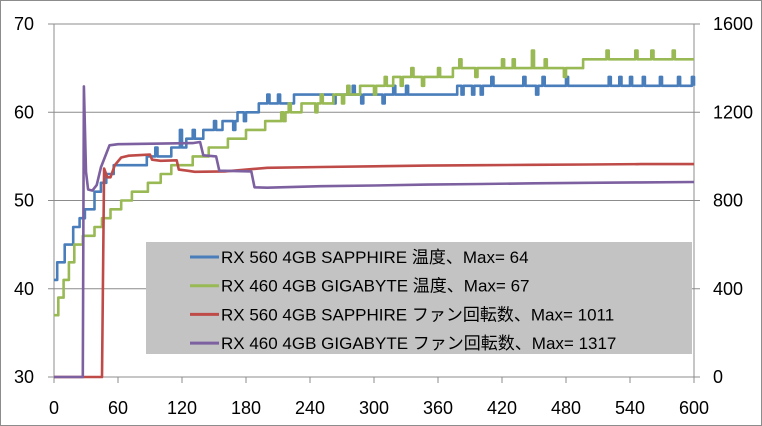 The image size is (762, 426). I want to click on y-tick-label: 60, so click(24, 112).